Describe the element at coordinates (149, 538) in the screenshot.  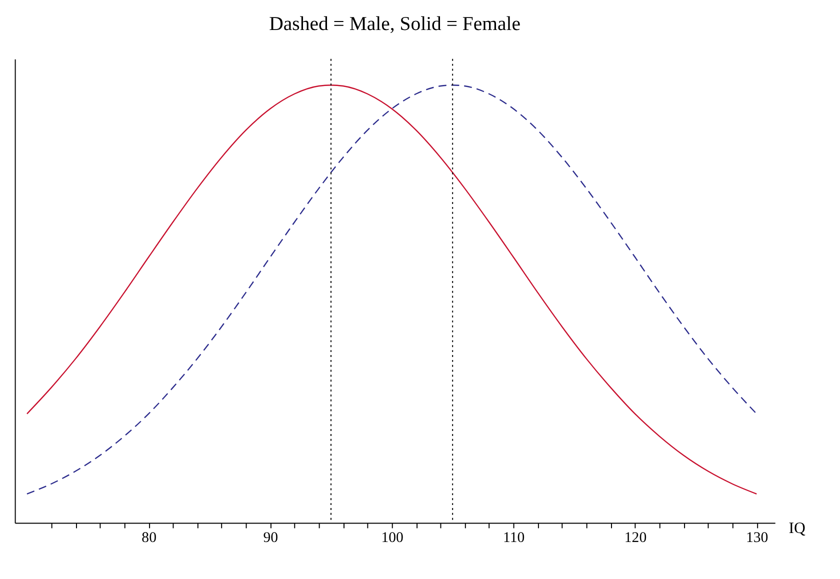
I see `x-tick-label: 80` at that location.